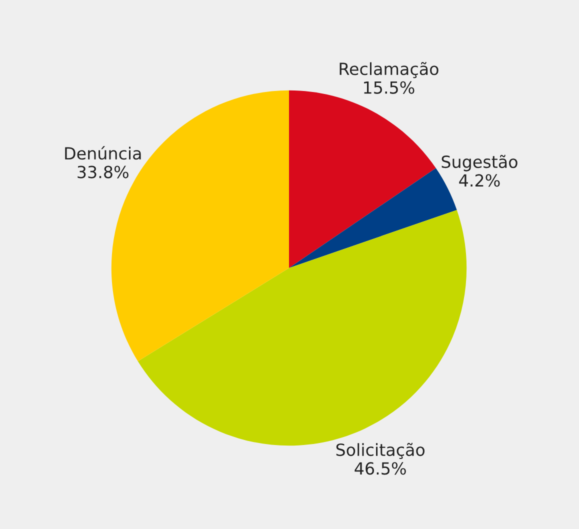 This screenshot has width=579, height=529. I want to click on data-label: 4.2%, so click(479, 180).